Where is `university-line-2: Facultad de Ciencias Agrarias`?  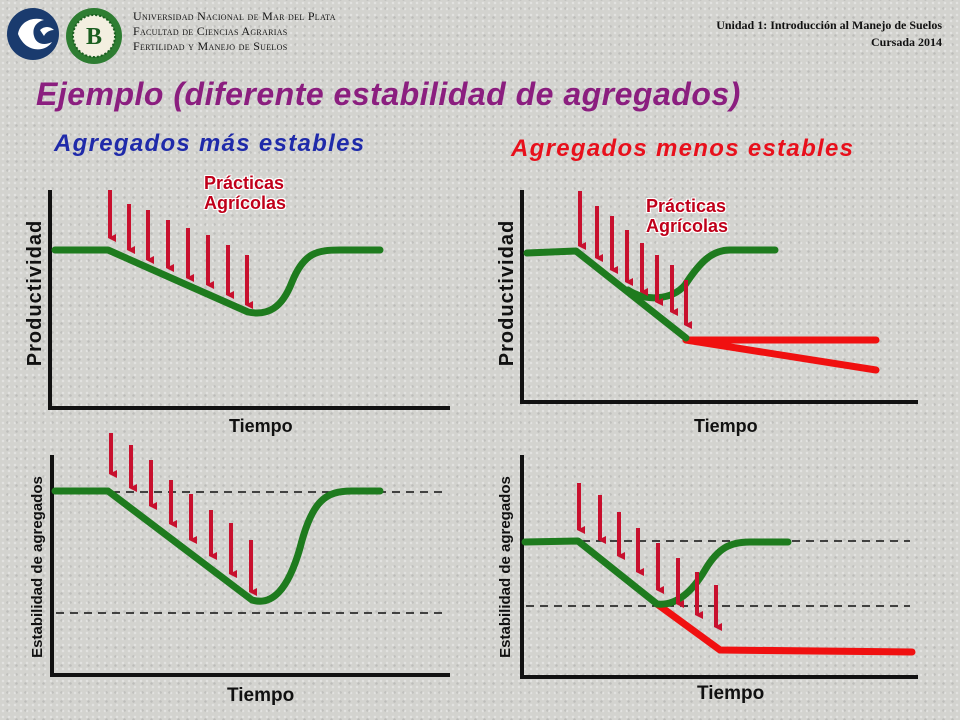
university-line-2: Facultad de Ciencias Agrarias is located at coordinates (210, 31).